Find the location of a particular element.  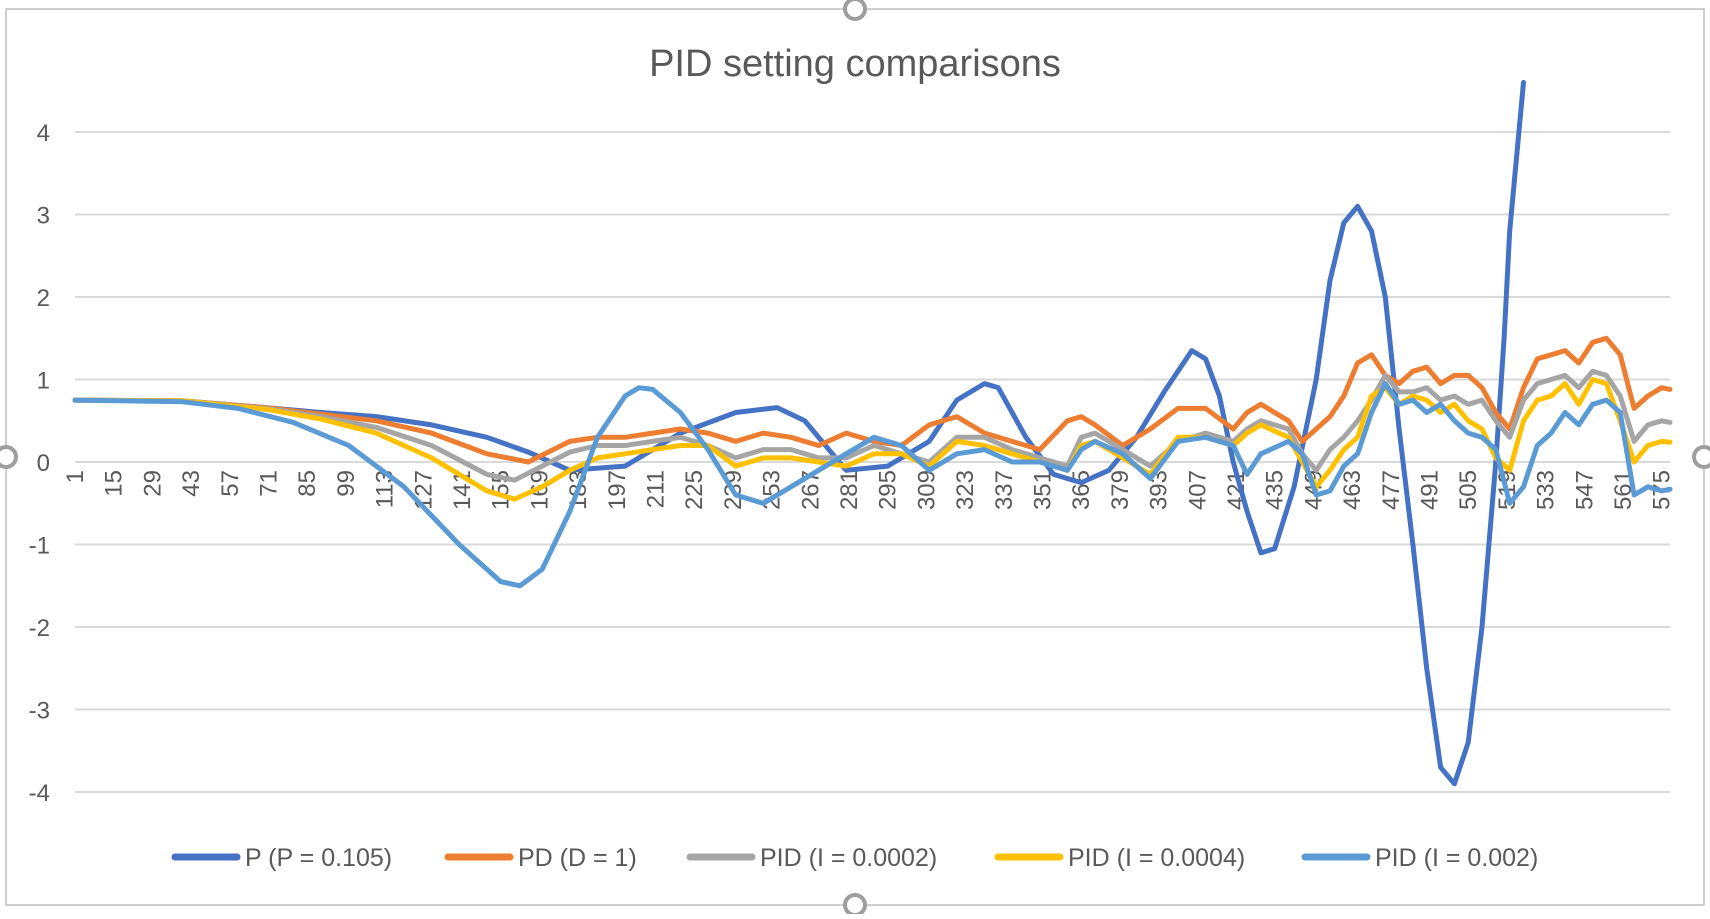

y-tick-label: -2 is located at coordinates (39, 628).